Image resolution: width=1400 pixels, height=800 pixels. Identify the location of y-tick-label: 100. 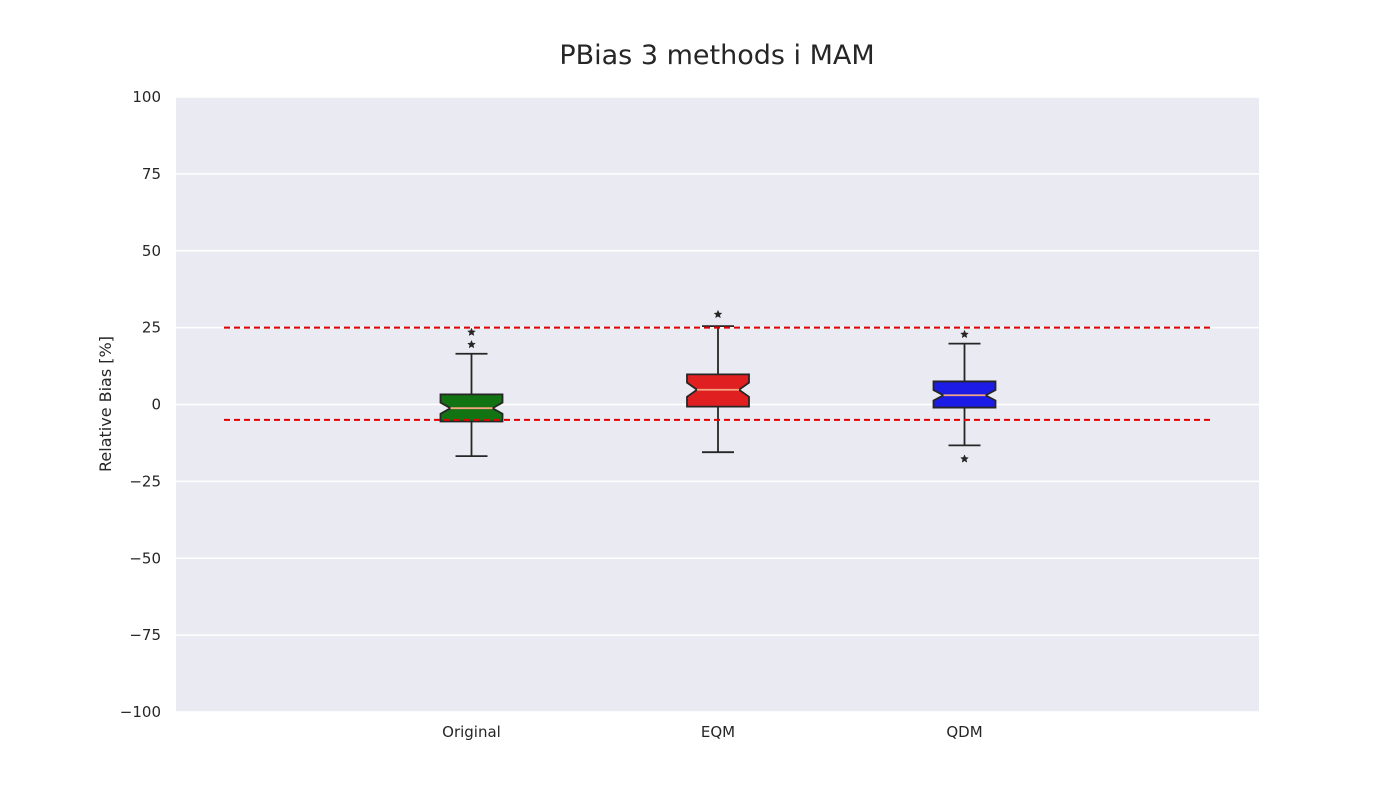
(146, 97).